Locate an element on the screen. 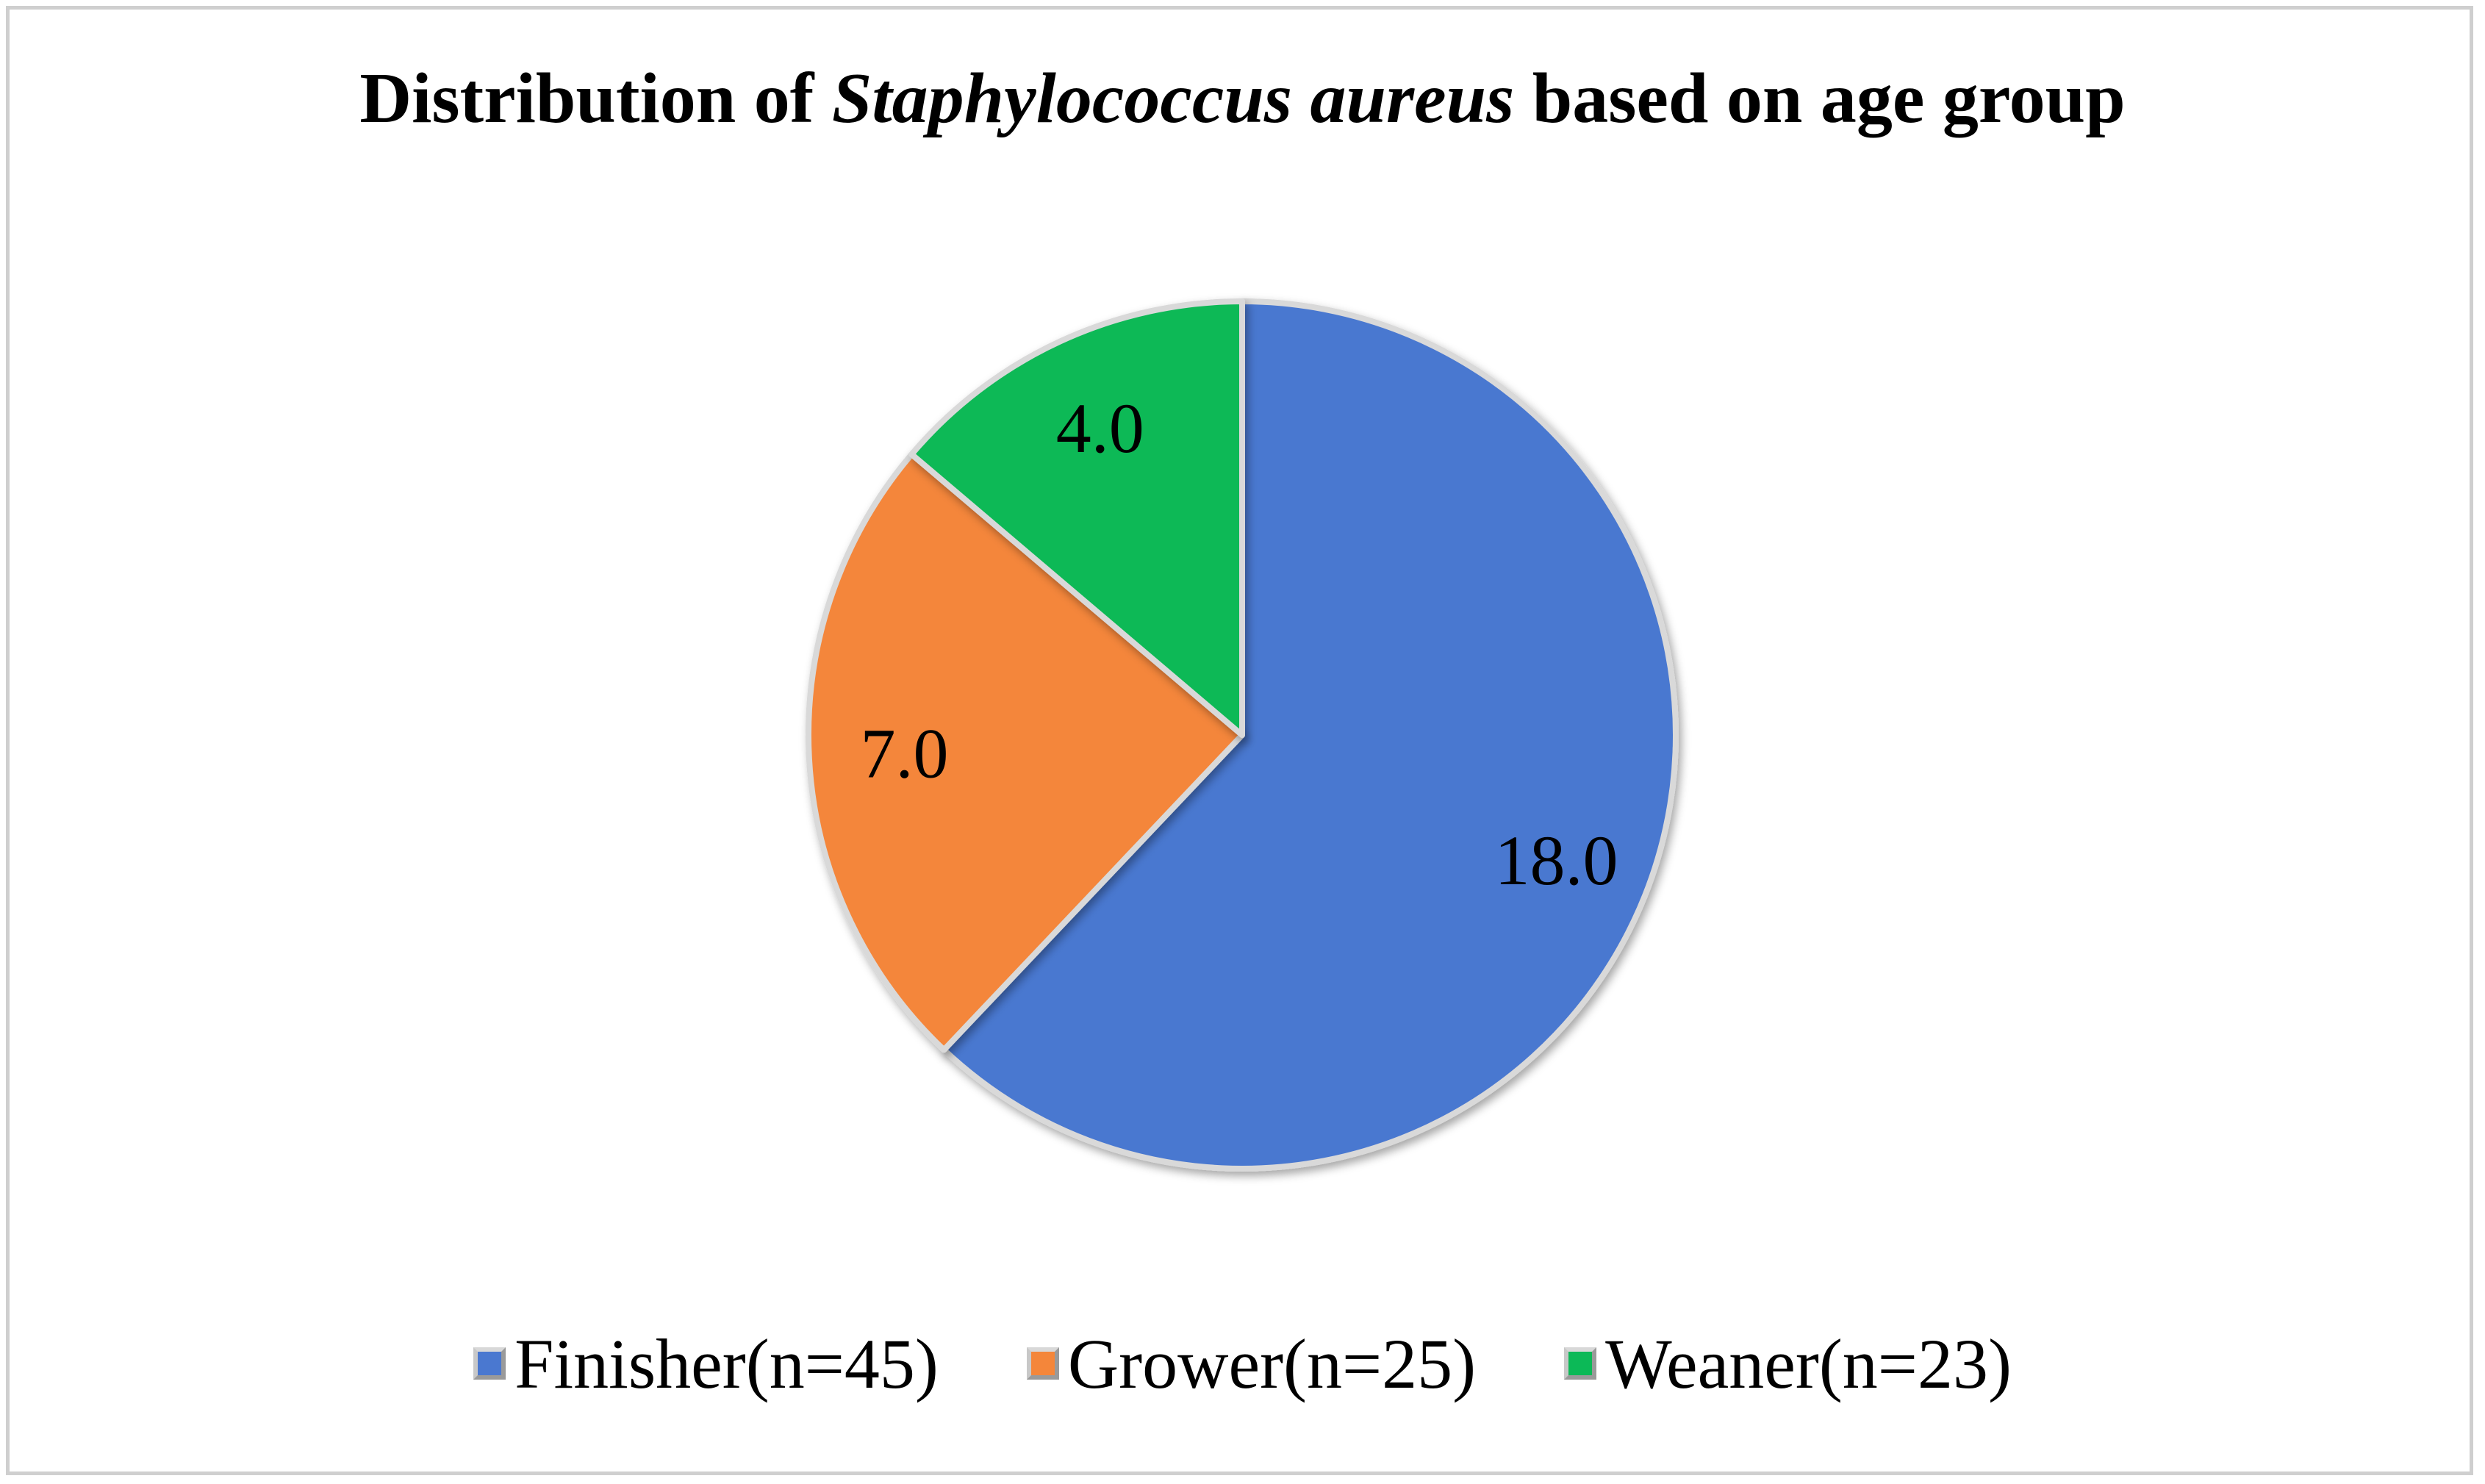 The width and height of the screenshot is (2485, 1484). legend-item-finisher: Finisher(n=45) is located at coordinates (706, 1364).